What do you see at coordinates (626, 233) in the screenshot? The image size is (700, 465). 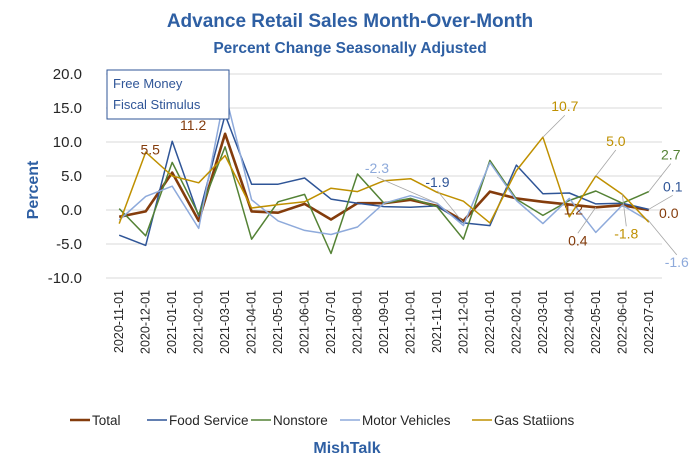 I see `data-label: -1.8` at bounding box center [626, 233].